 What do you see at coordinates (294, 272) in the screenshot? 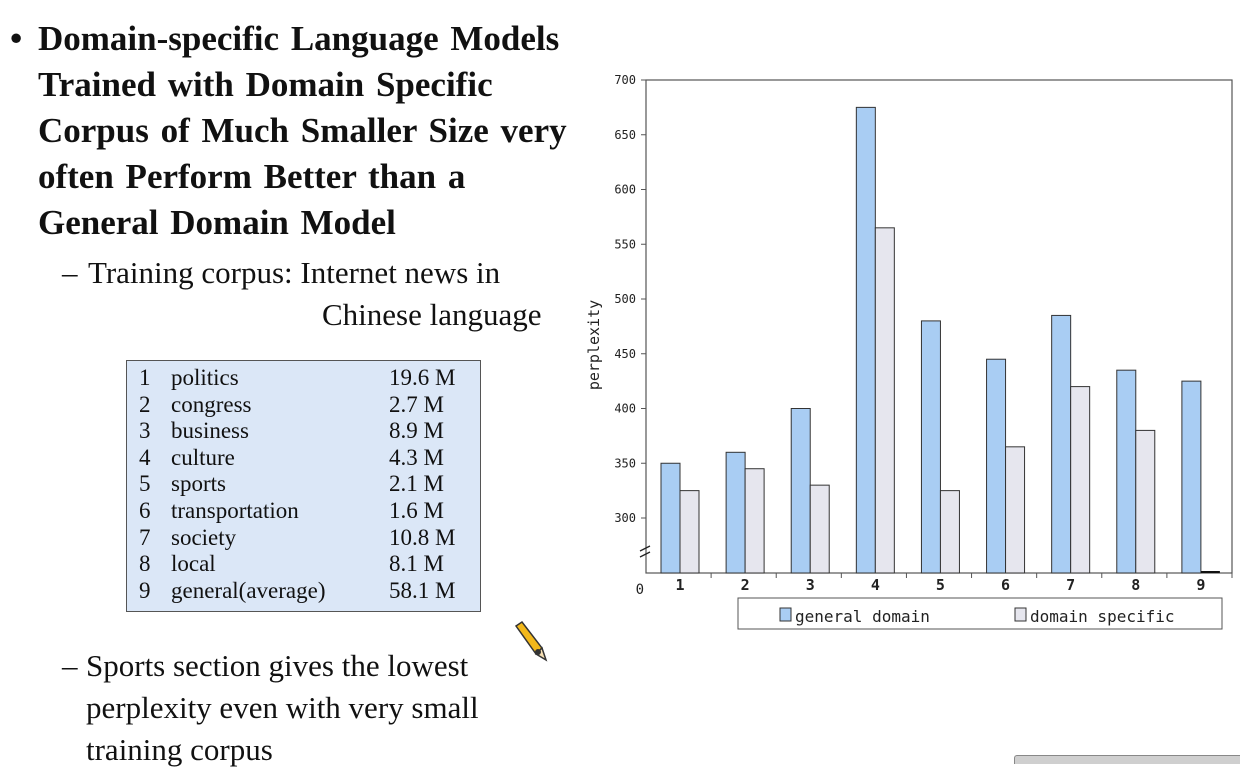
I see `training-corpus-line-1: Training corpus: Internet news in` at bounding box center [294, 272].